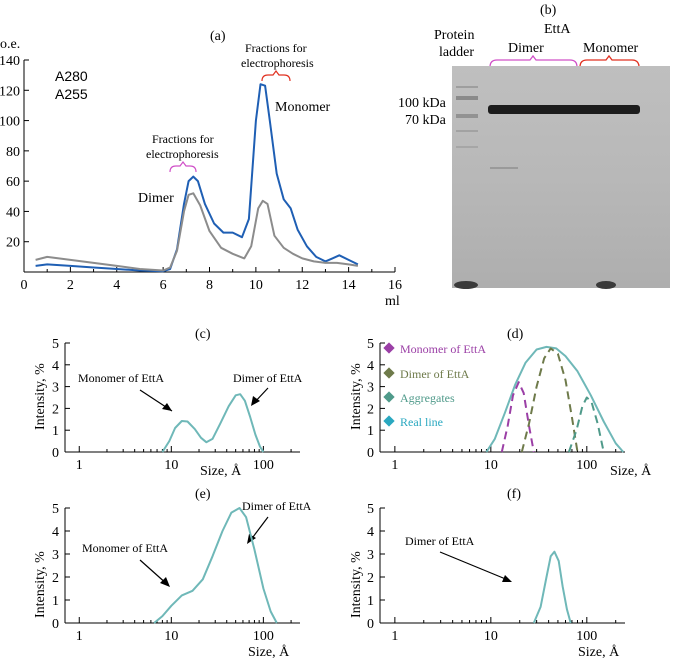 Image resolution: width=685 pixels, height=660 pixels. I want to click on panel-a-x-tick-label: 2, so click(70, 285).